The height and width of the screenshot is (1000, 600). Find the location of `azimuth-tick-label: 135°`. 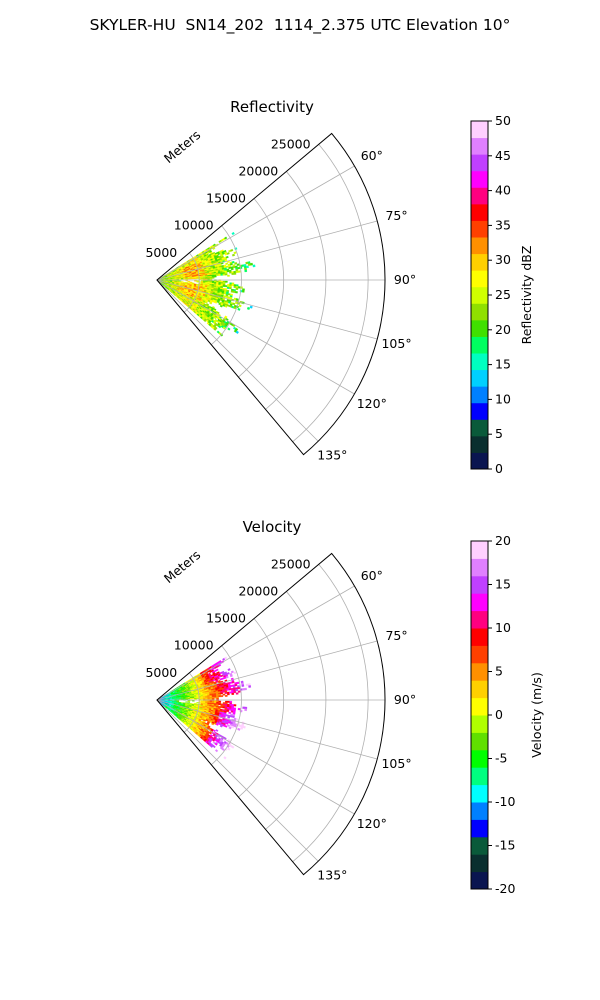

azimuth-tick-label: 135° is located at coordinates (332, 454).